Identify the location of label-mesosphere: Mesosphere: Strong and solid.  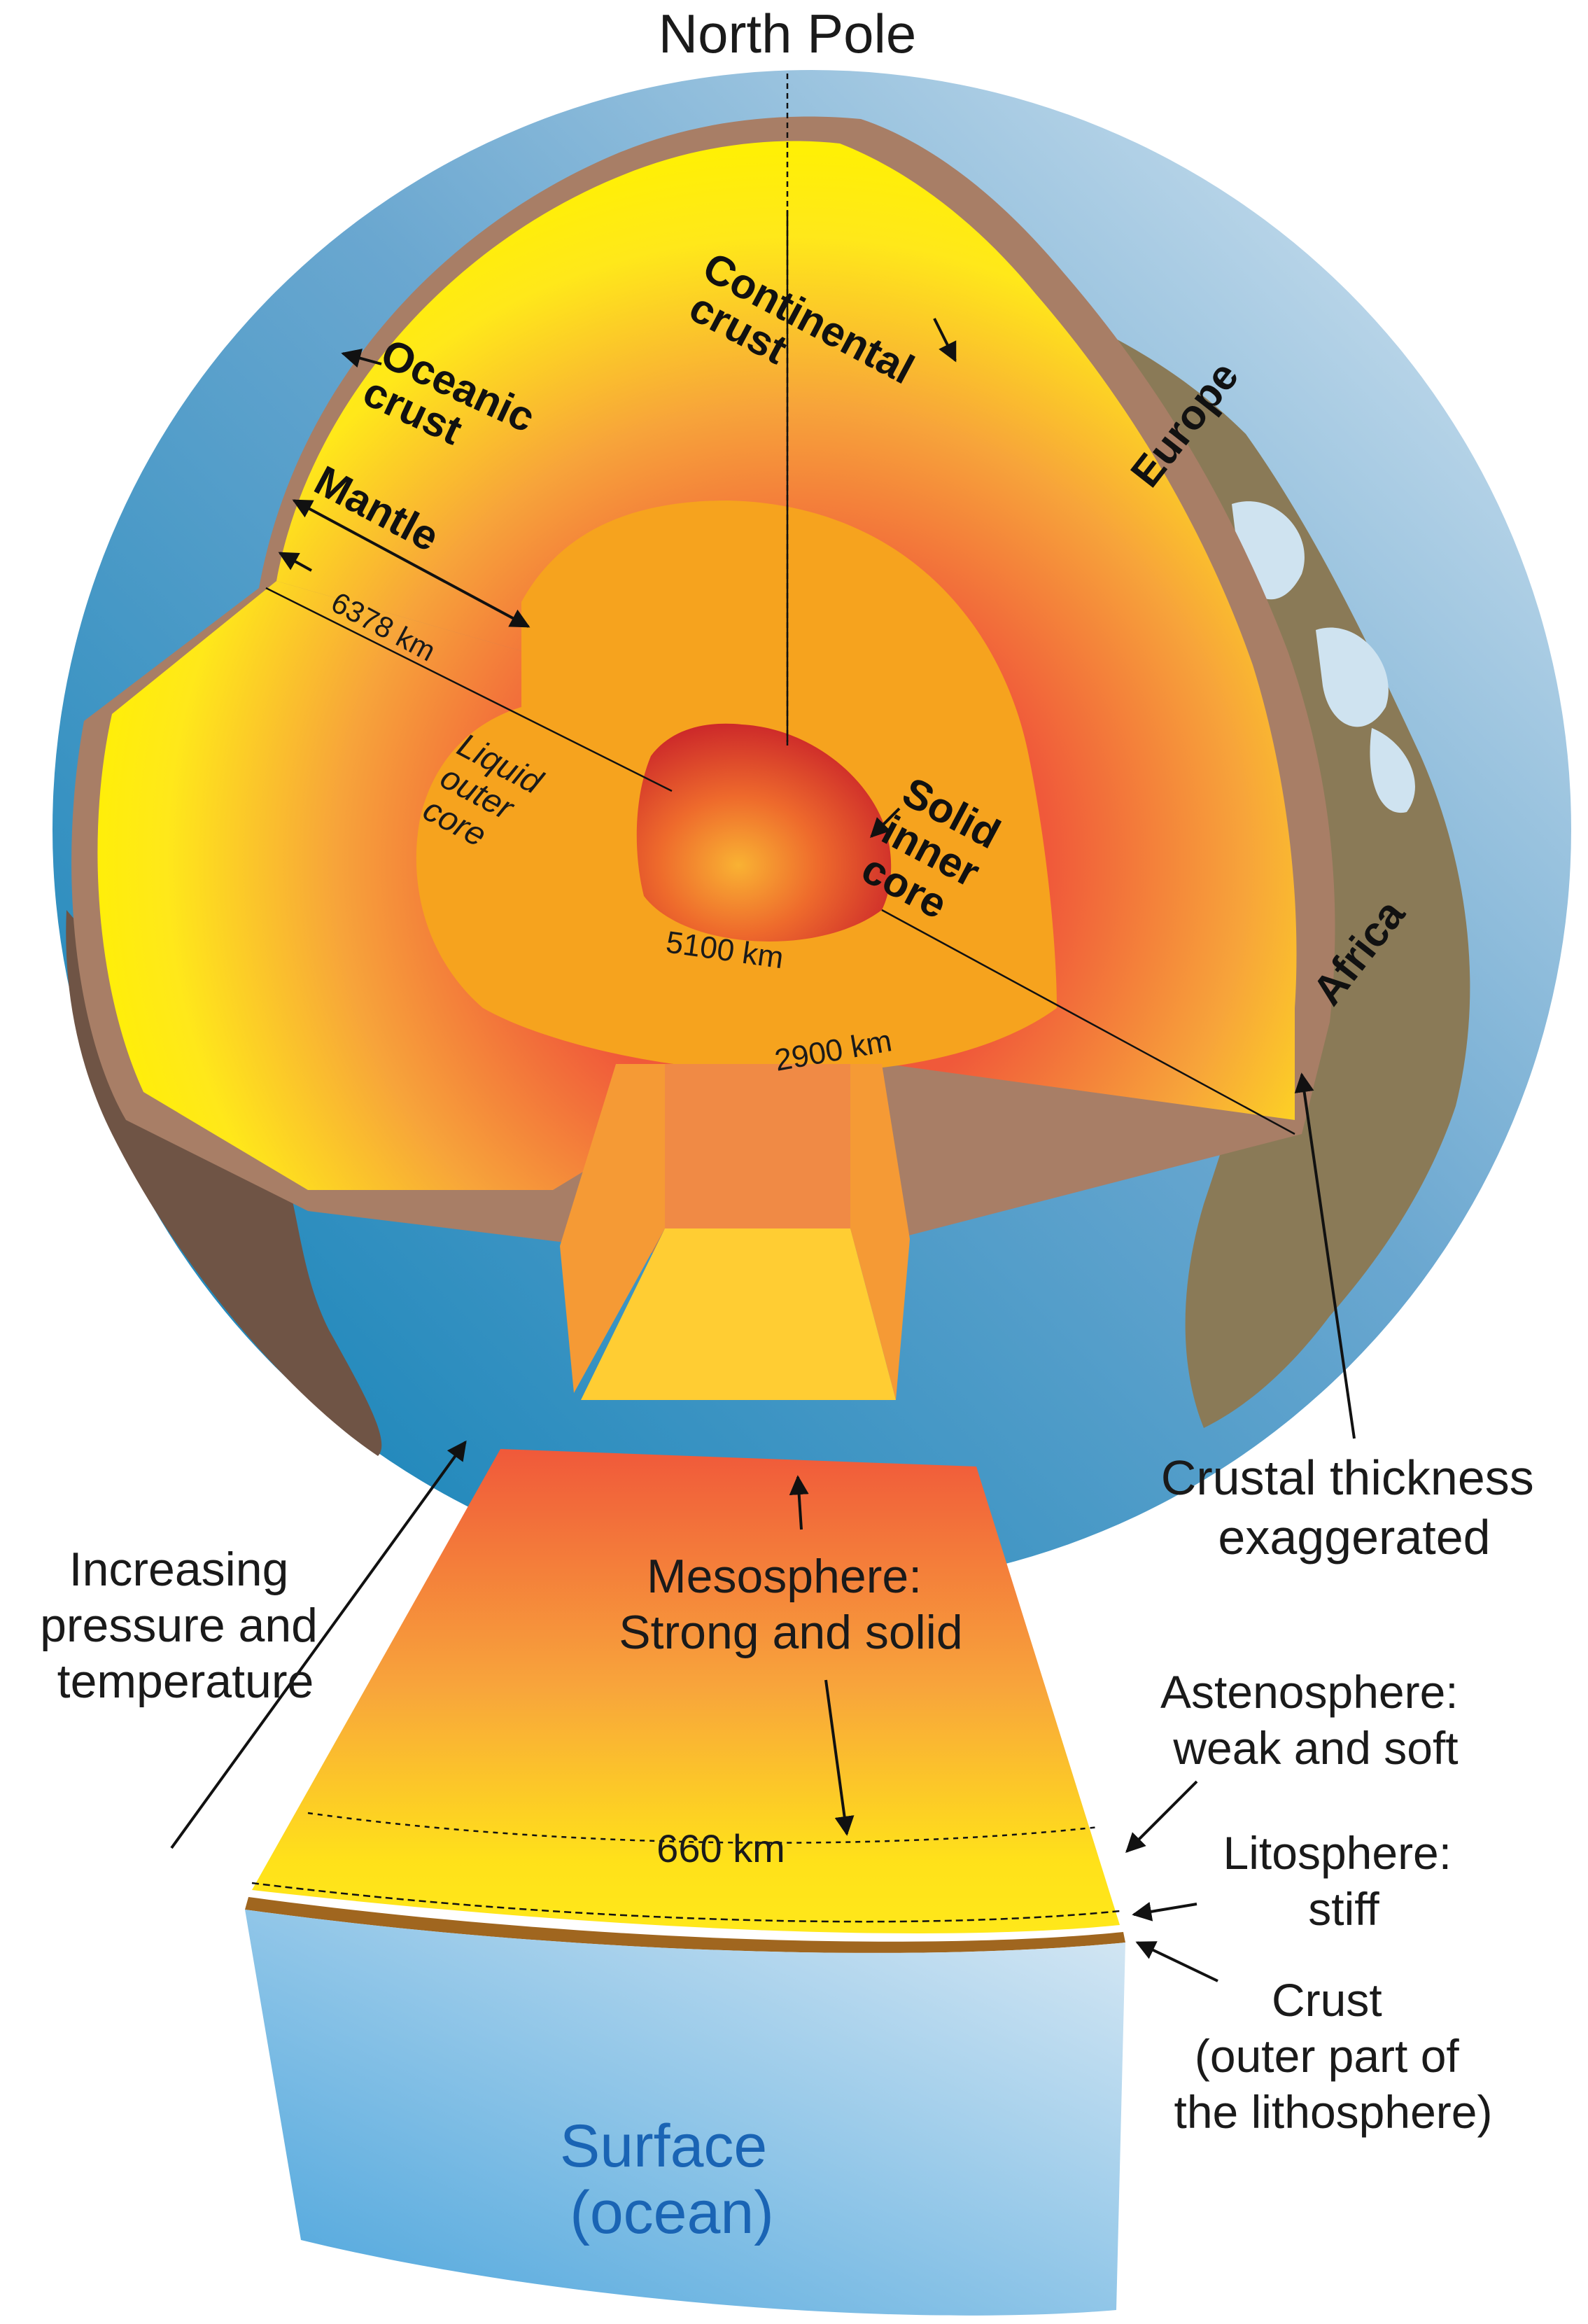
(791, 1604).